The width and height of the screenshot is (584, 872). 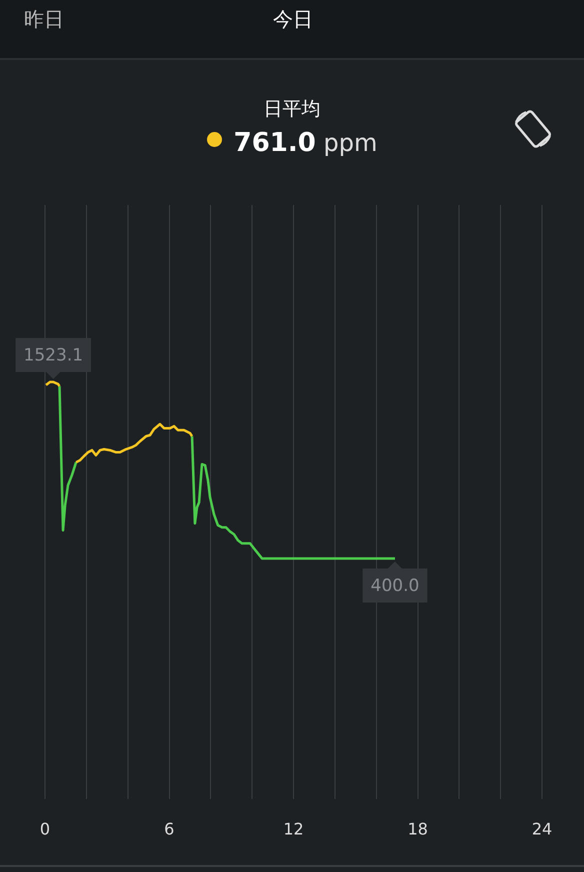 I want to click on data-label: 1523.1, so click(x=54, y=355).